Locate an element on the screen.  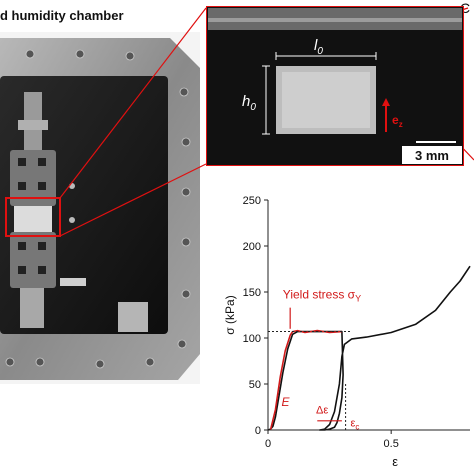
page-title: d humidity chamber is located at coordinates (62, 15).